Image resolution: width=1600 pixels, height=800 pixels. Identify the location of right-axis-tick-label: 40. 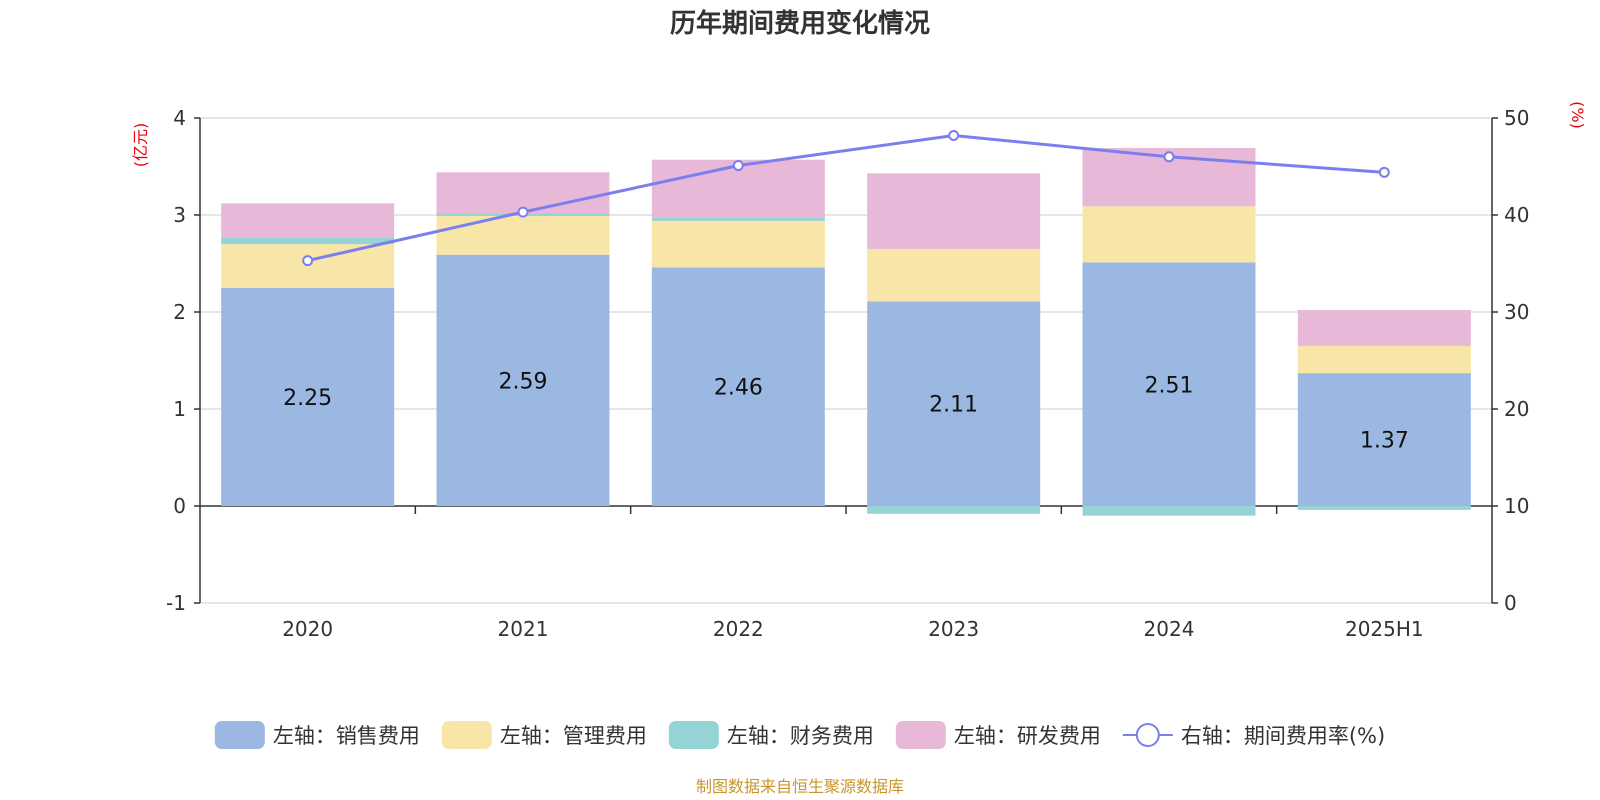
(1516, 215).